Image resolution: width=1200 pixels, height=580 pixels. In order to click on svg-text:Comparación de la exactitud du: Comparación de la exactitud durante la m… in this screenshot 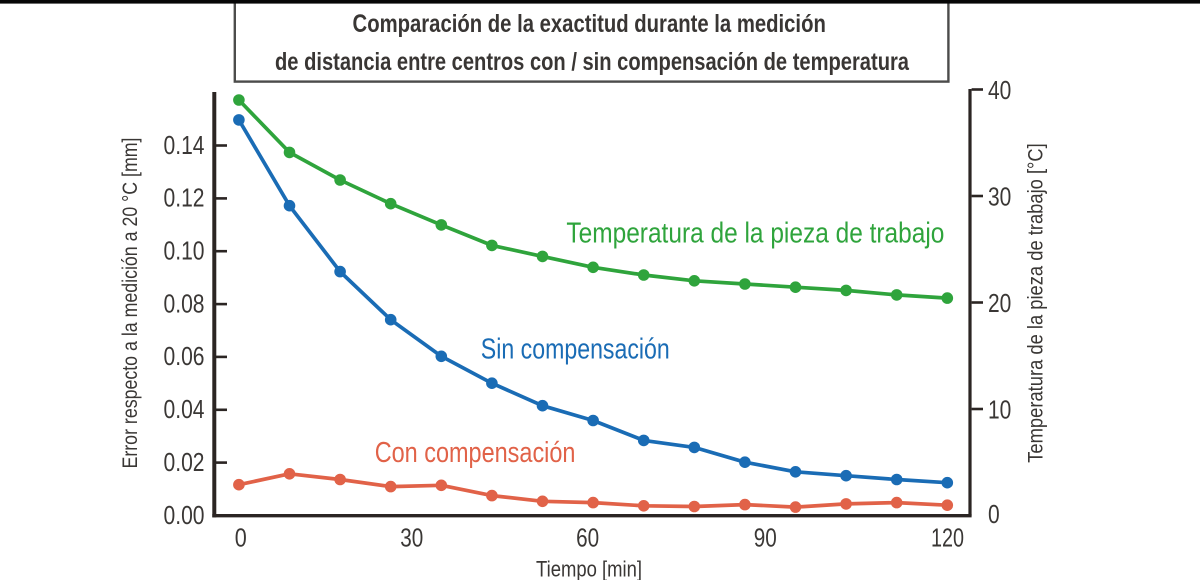, I will do `click(589, 24)`.